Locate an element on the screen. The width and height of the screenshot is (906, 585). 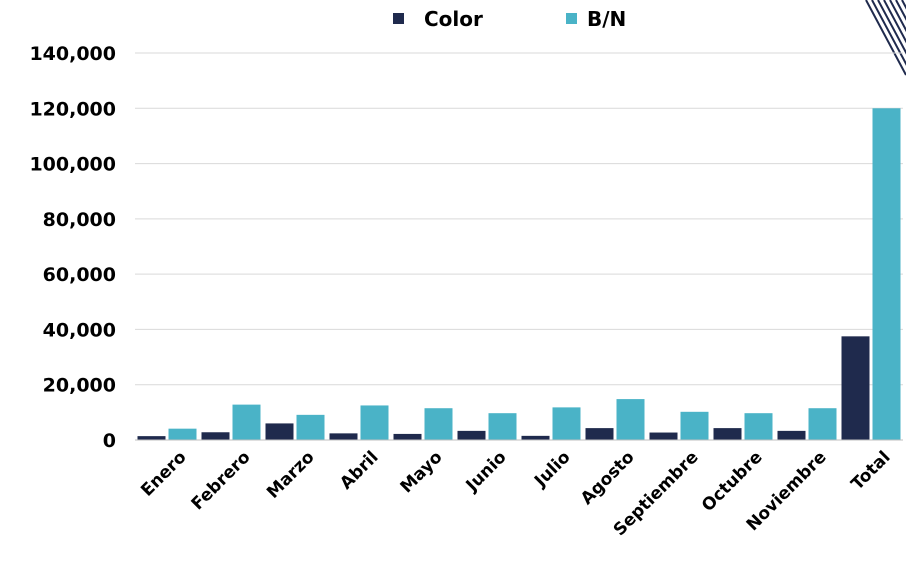
x-tick-label: Total is located at coordinates (871, 470).